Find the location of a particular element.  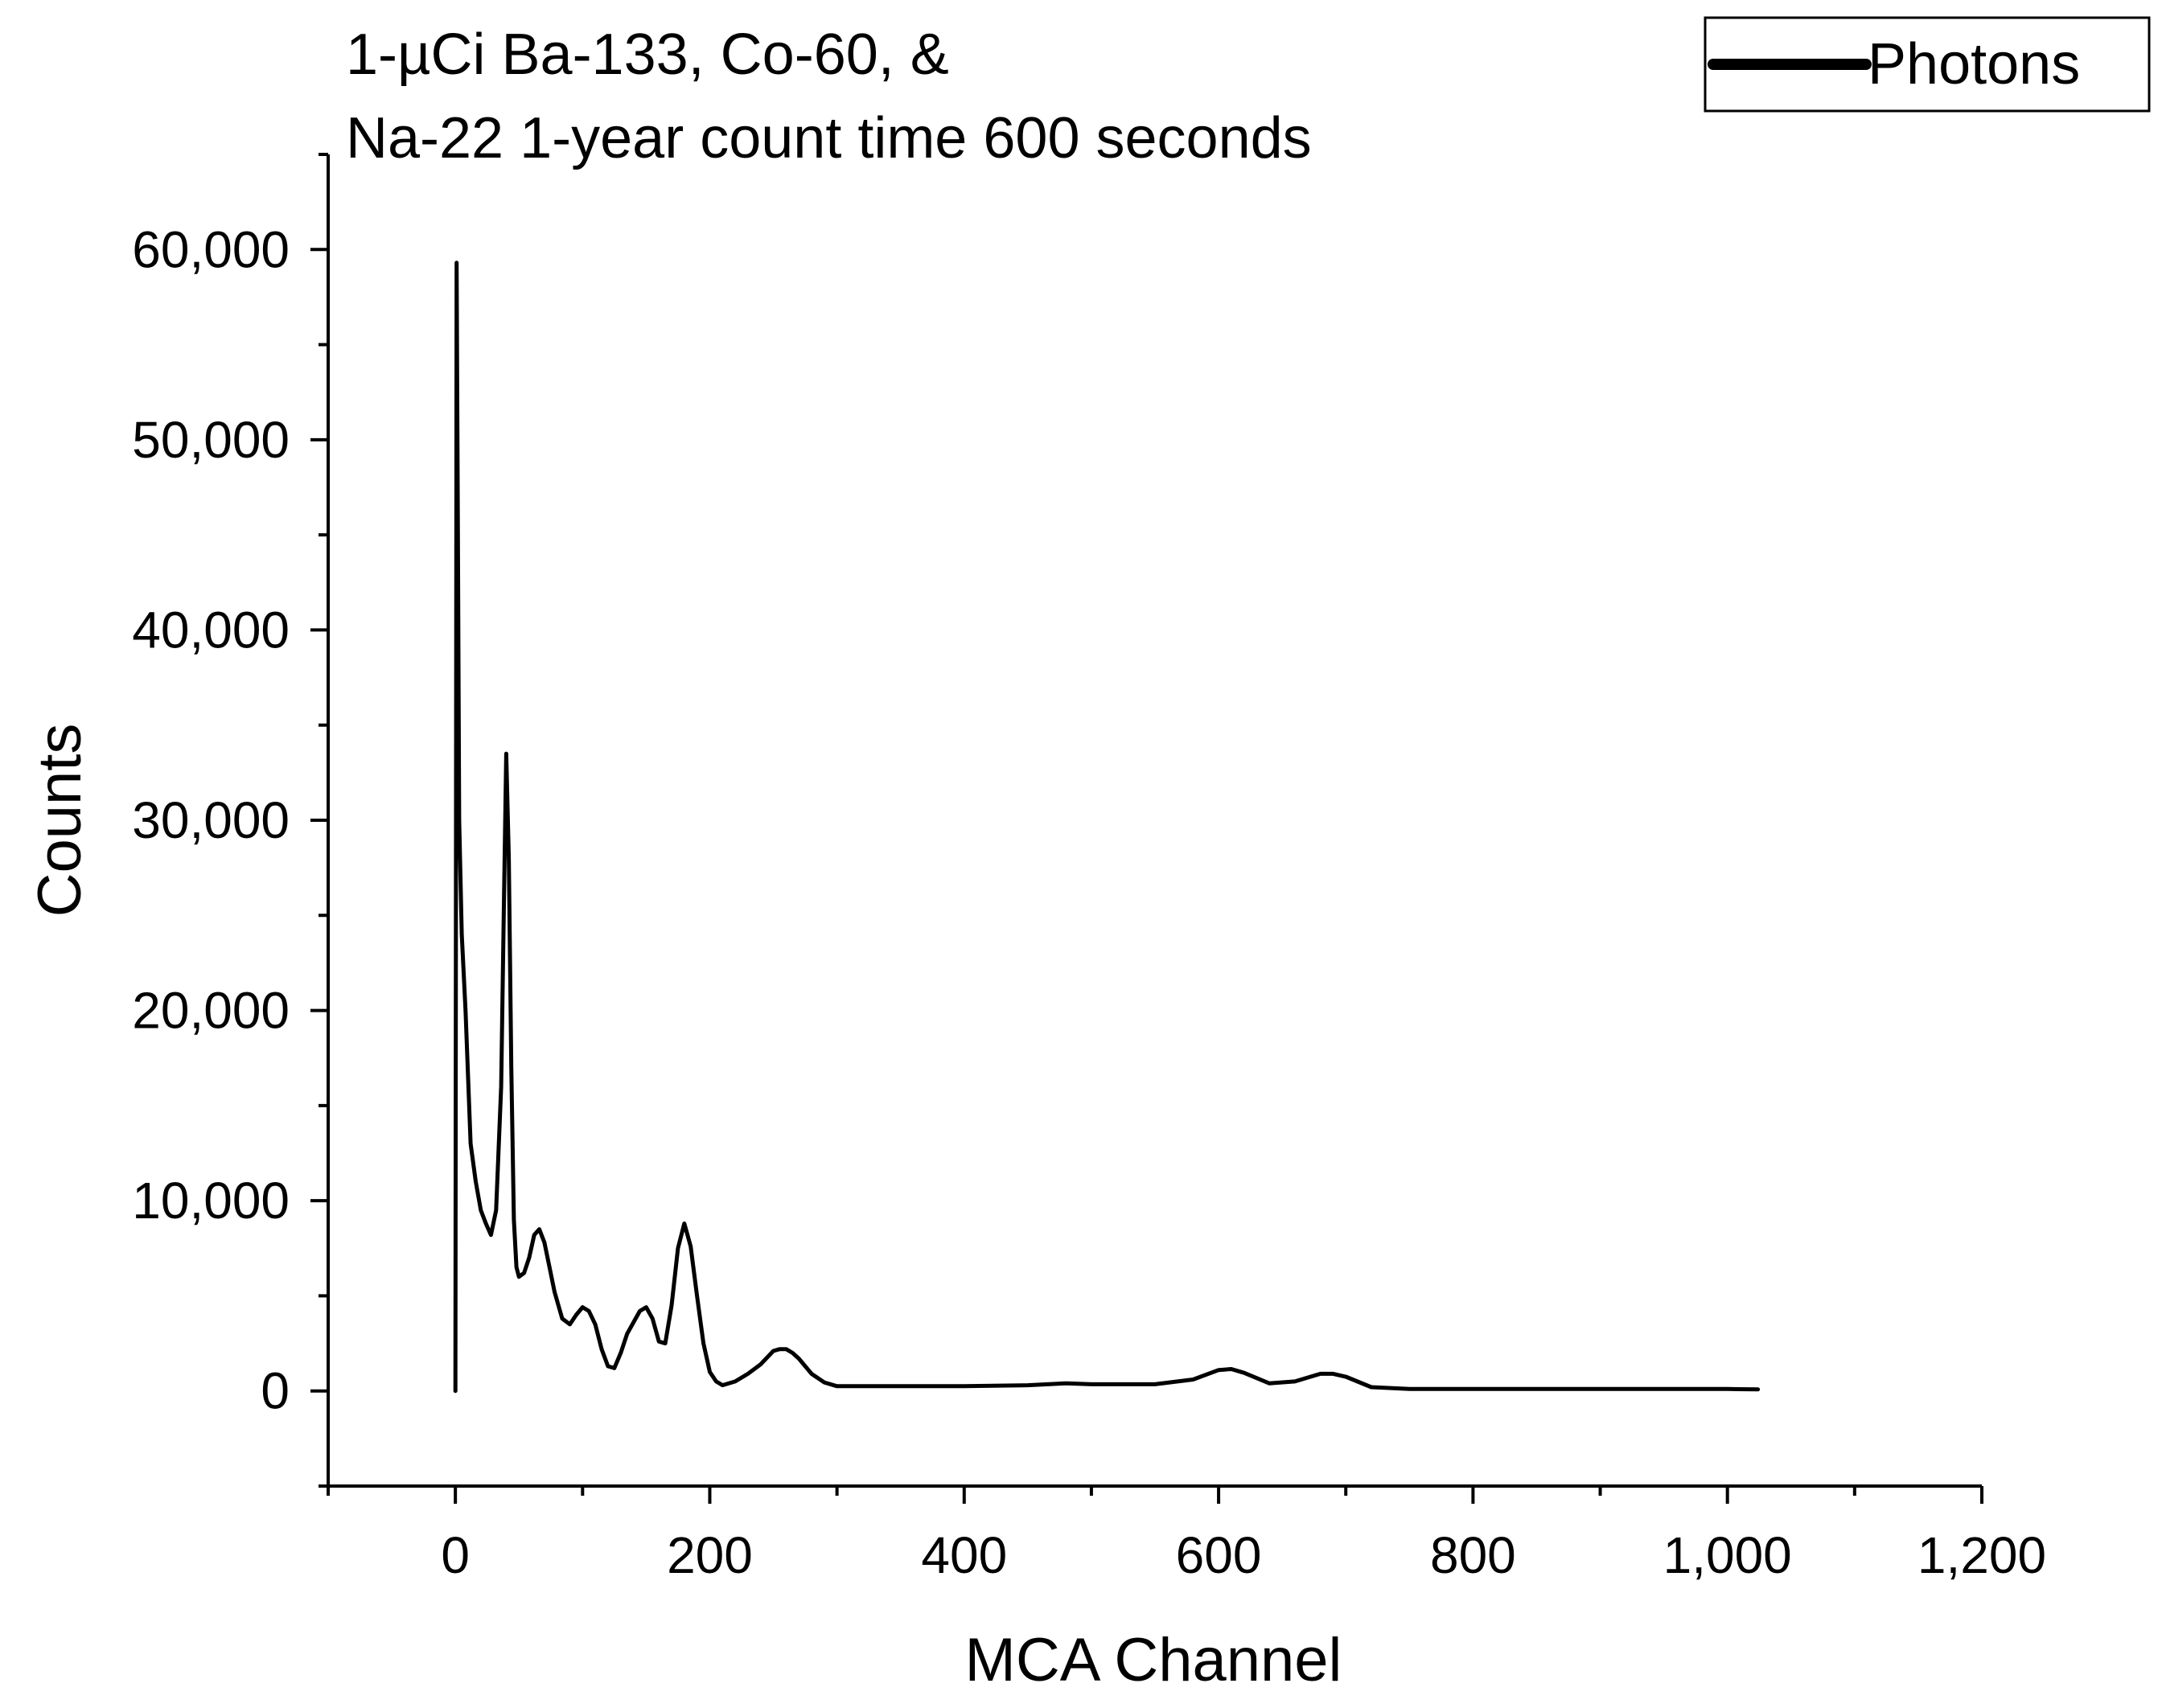

x-tick-label: 400 is located at coordinates (964, 1555).